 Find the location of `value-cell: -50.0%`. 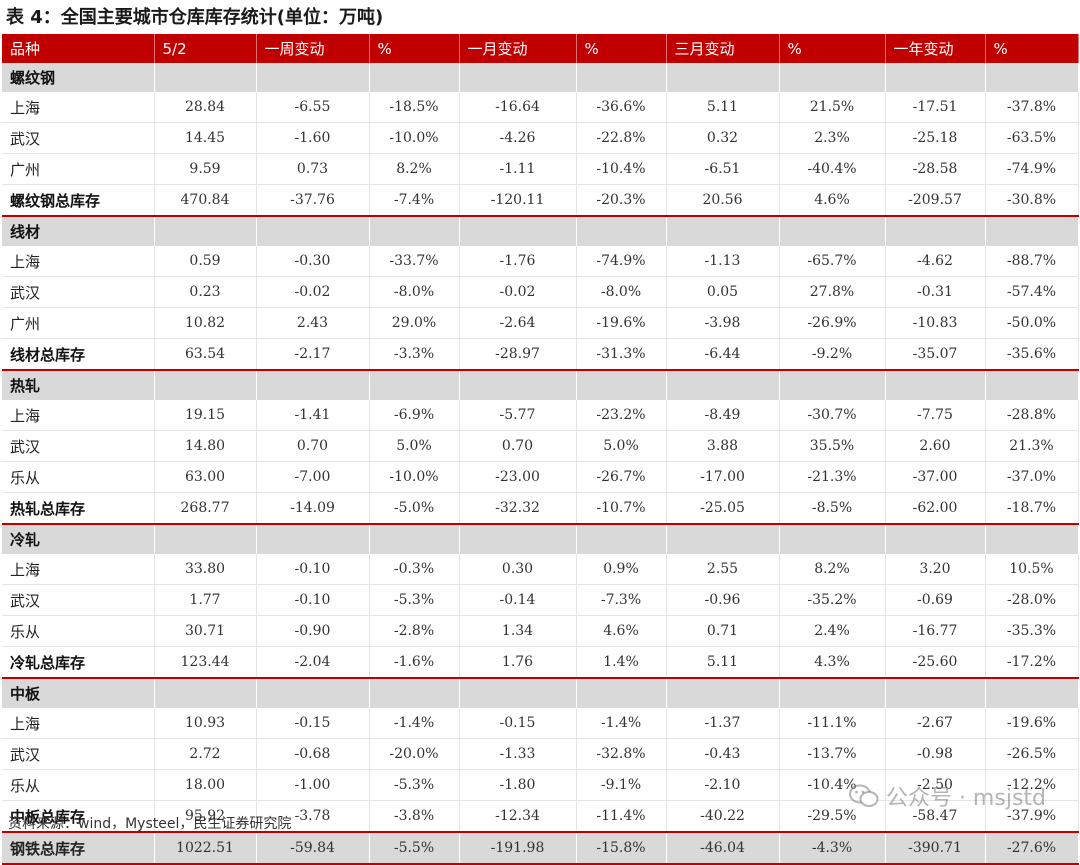

value-cell: -50.0% is located at coordinates (1032, 323).